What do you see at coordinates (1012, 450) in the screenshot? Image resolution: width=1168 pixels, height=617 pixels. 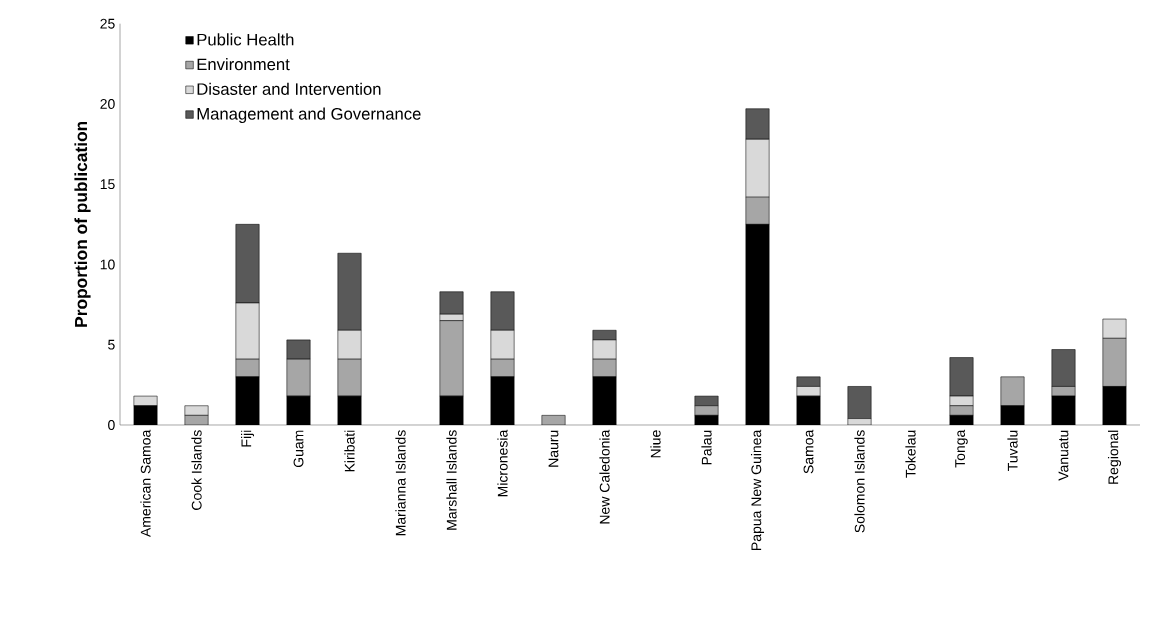 I see `x-tick-label: Tuvalu` at bounding box center [1012, 450].